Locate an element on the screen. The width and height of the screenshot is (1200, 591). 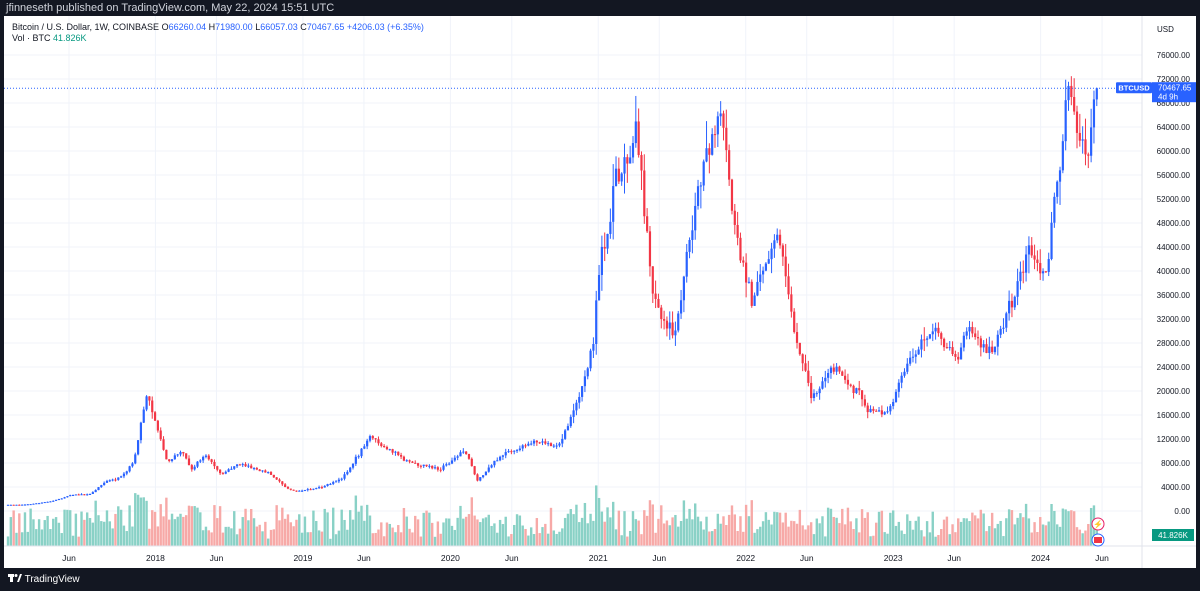
tradingview-logo: TradingView is located at coordinates (44, 579).